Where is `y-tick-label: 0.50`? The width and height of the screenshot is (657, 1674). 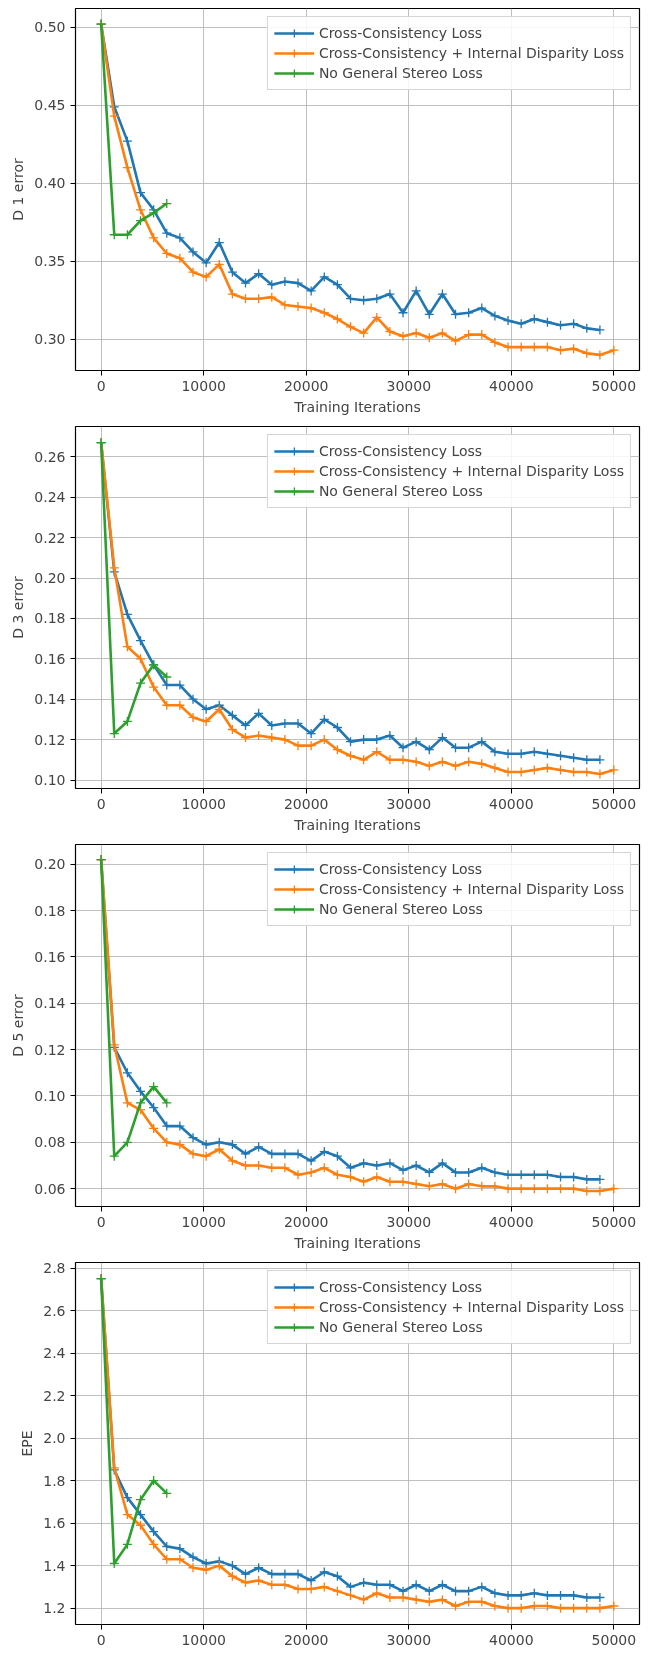
y-tick-label: 0.50 is located at coordinates (50, 27).